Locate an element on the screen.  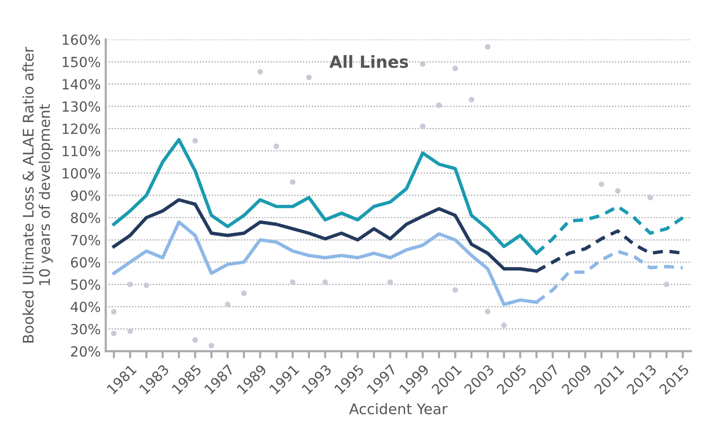
y-tick-label: 30% is located at coordinates (85, 329).